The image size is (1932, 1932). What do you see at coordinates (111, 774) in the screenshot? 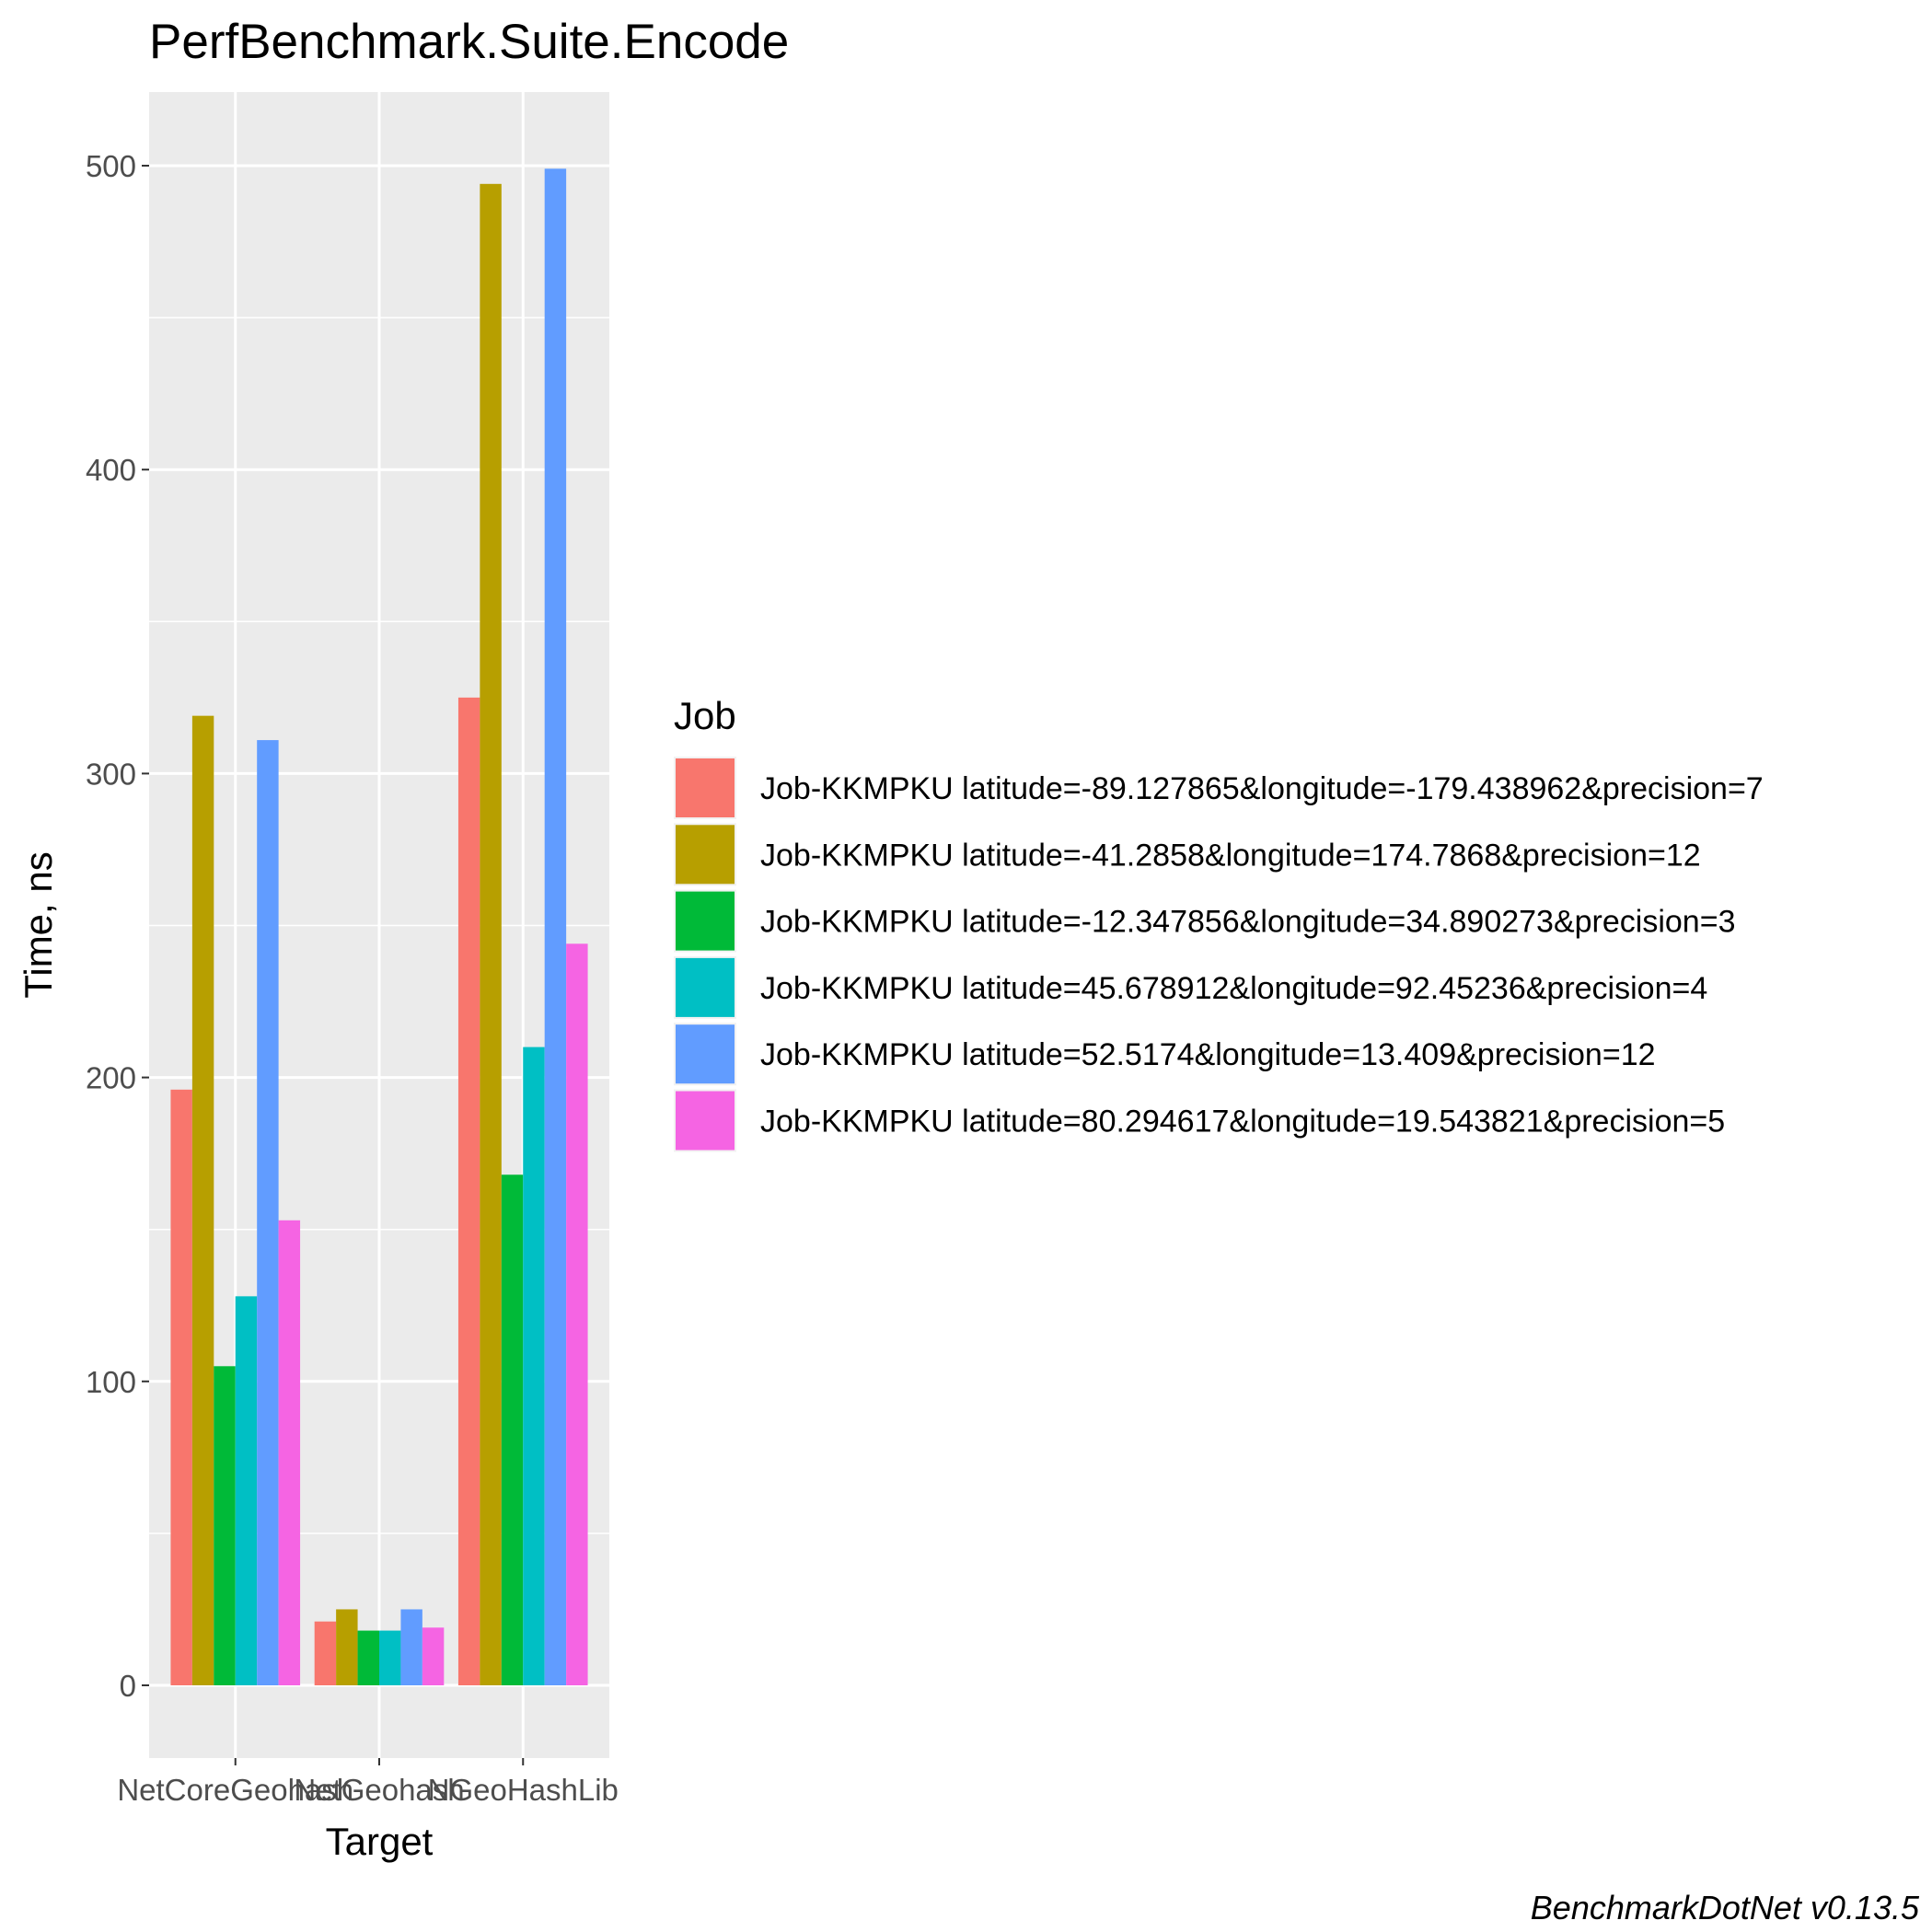
I see `y-tick-label: 300` at bounding box center [111, 774].